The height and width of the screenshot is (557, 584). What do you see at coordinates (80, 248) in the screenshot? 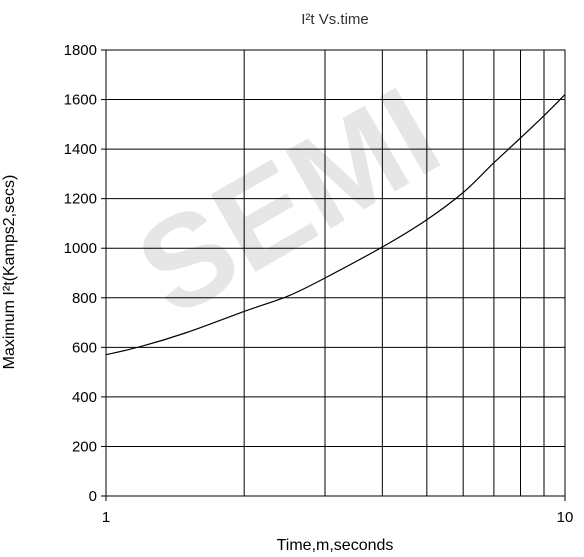
I see `y-tick-label: 1000` at bounding box center [80, 248].